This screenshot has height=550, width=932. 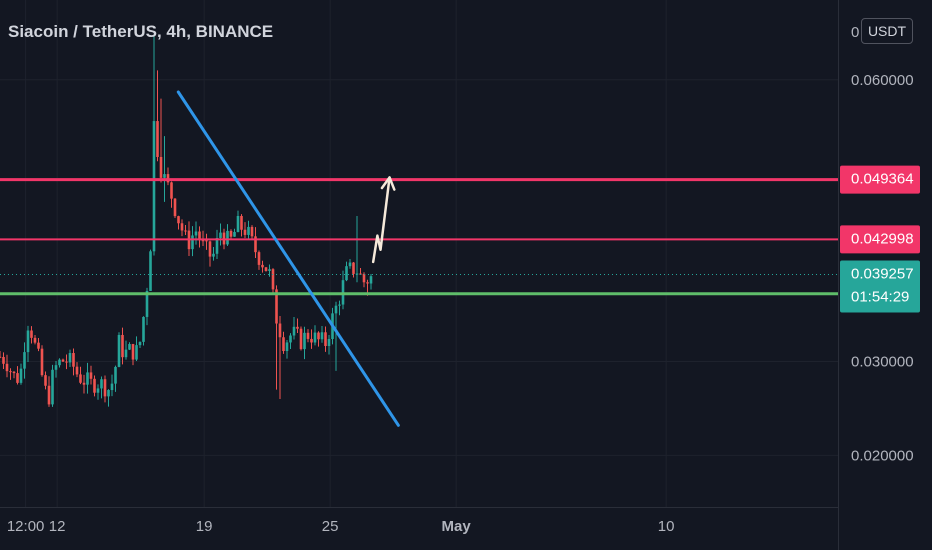 I want to click on x-tick-label: 12:00, so click(x=26, y=526).